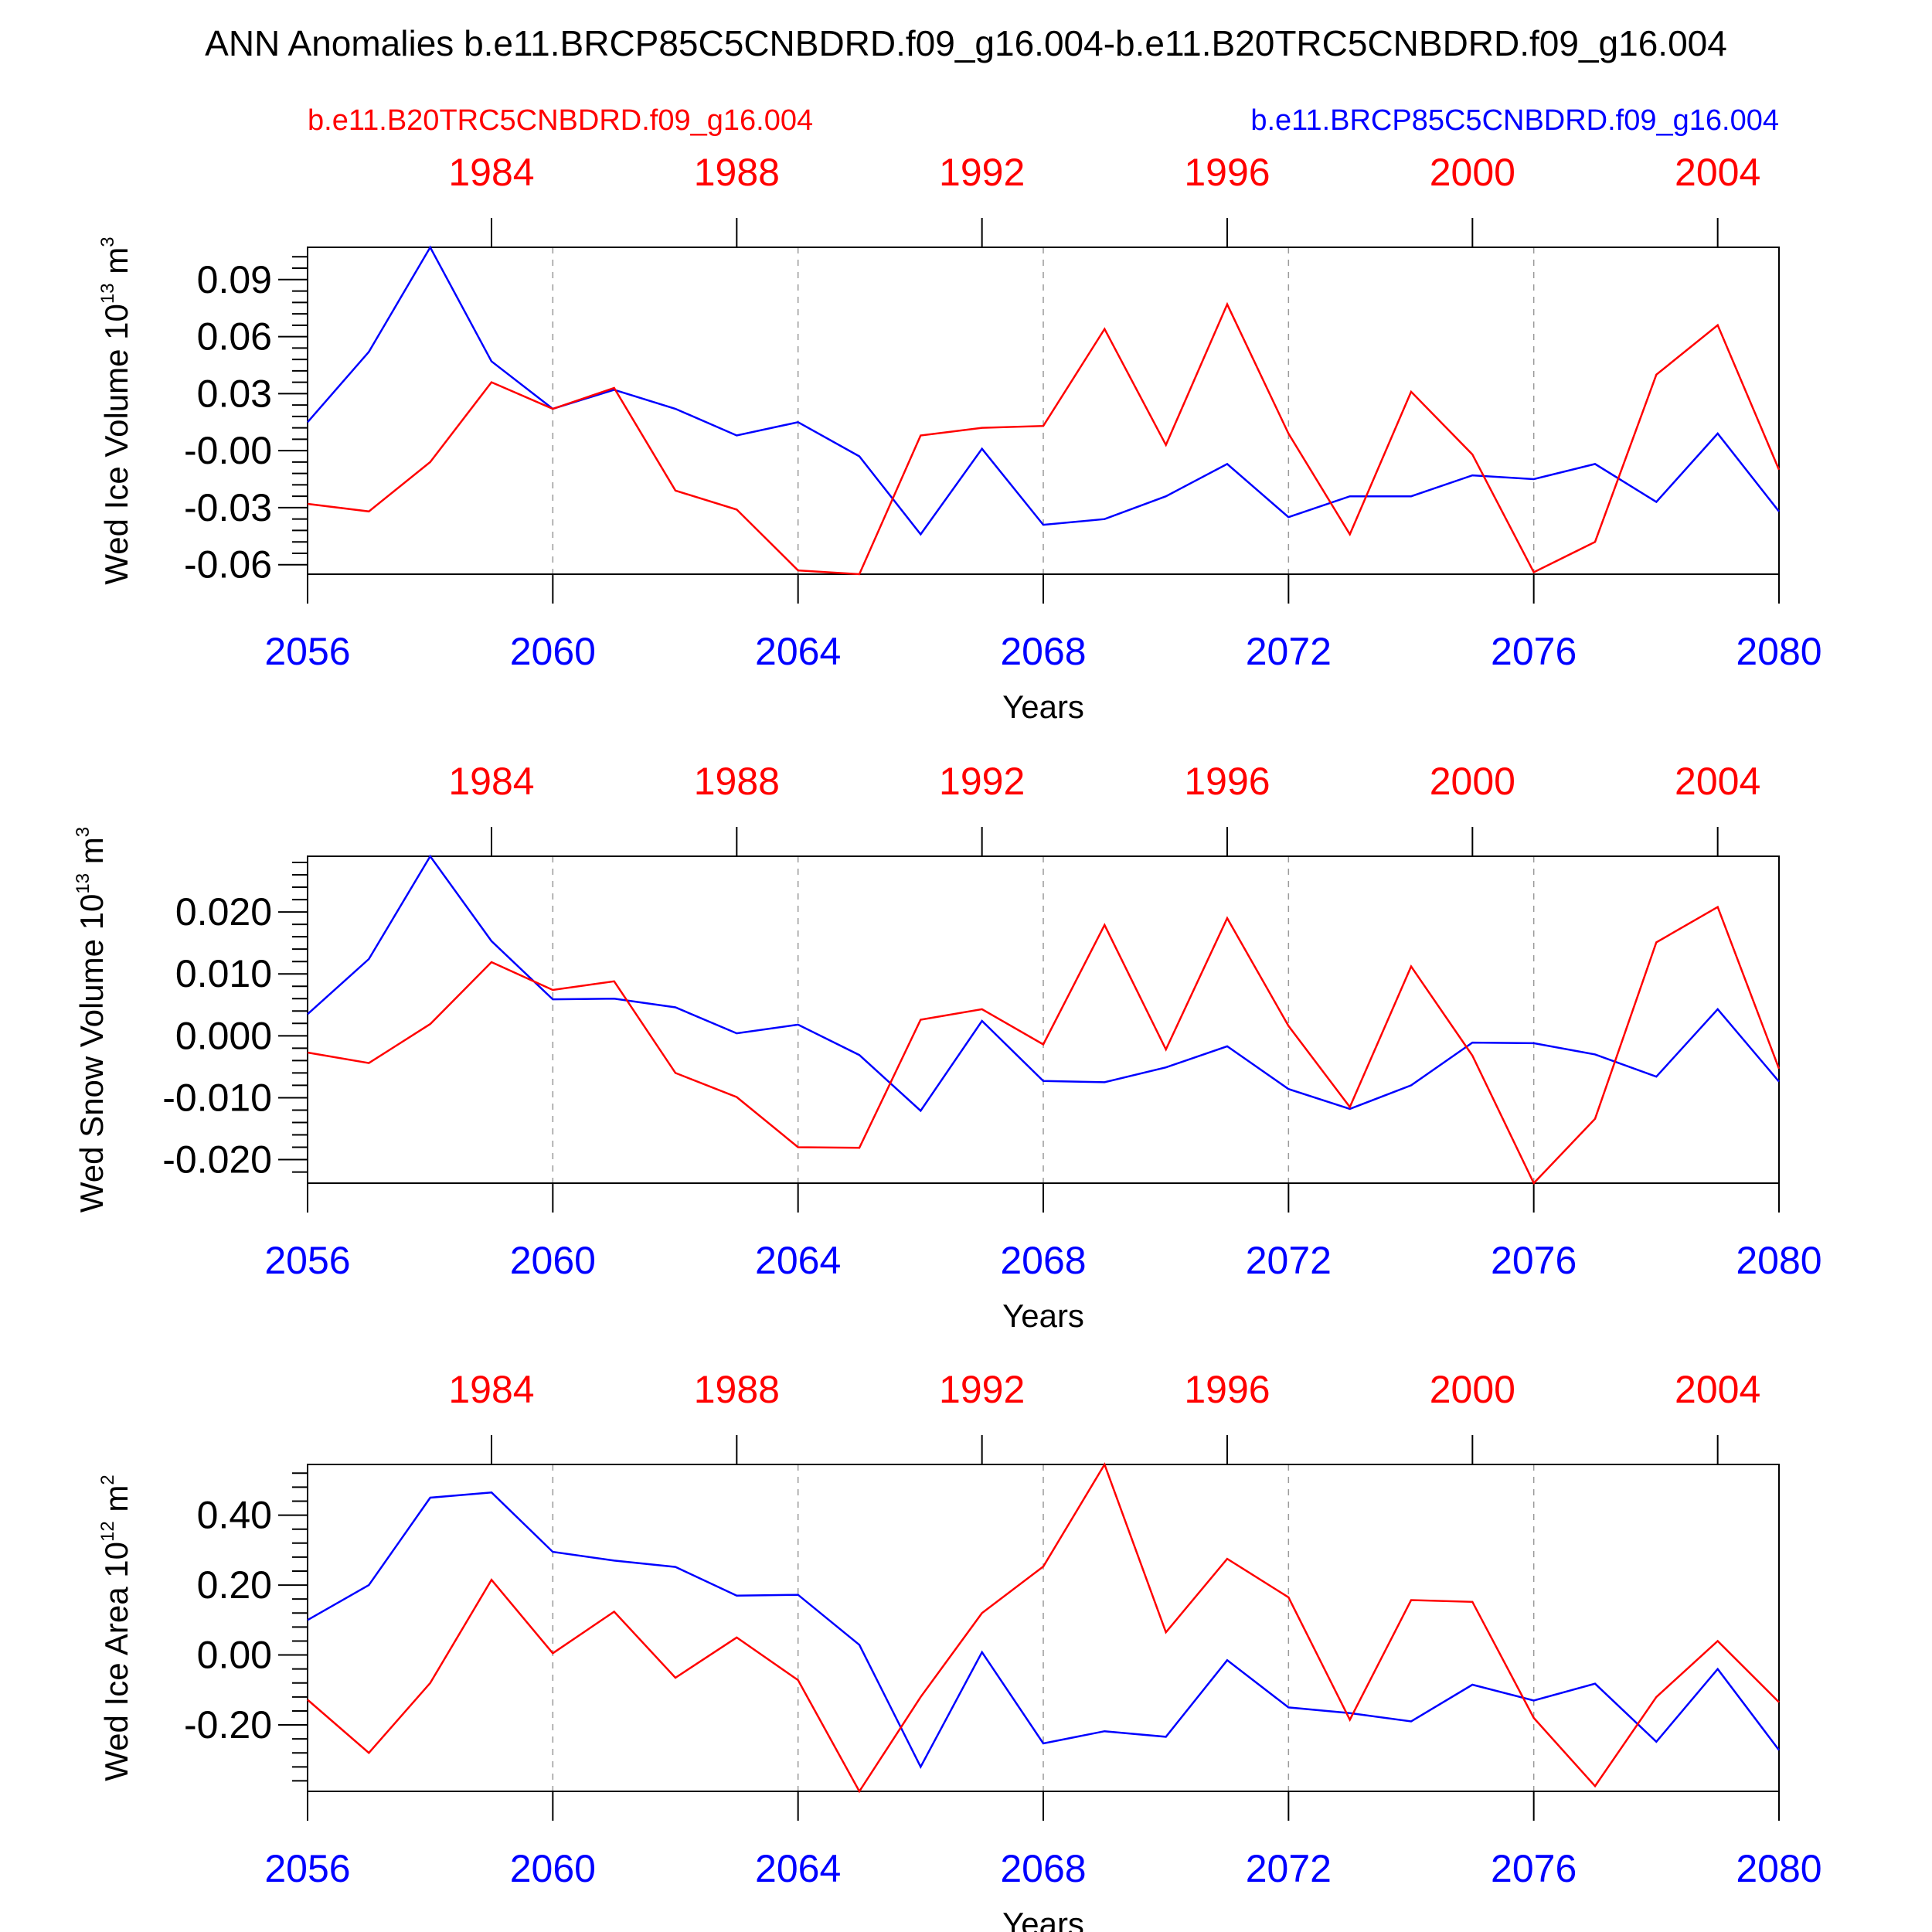 This screenshot has width=1932, height=1932. Describe the element at coordinates (116, 1628) in the screenshot. I see `y-axis-title: Wed Ice Area 1012 m2` at that location.